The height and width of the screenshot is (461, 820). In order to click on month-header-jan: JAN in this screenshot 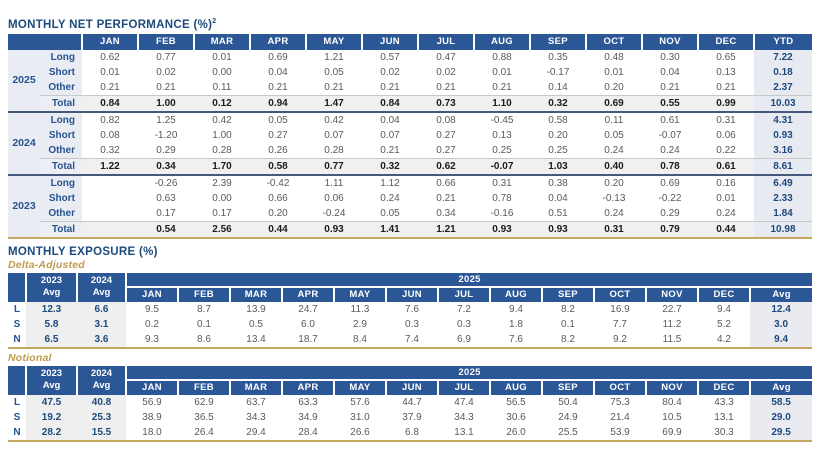, I will do `click(151, 294)`.